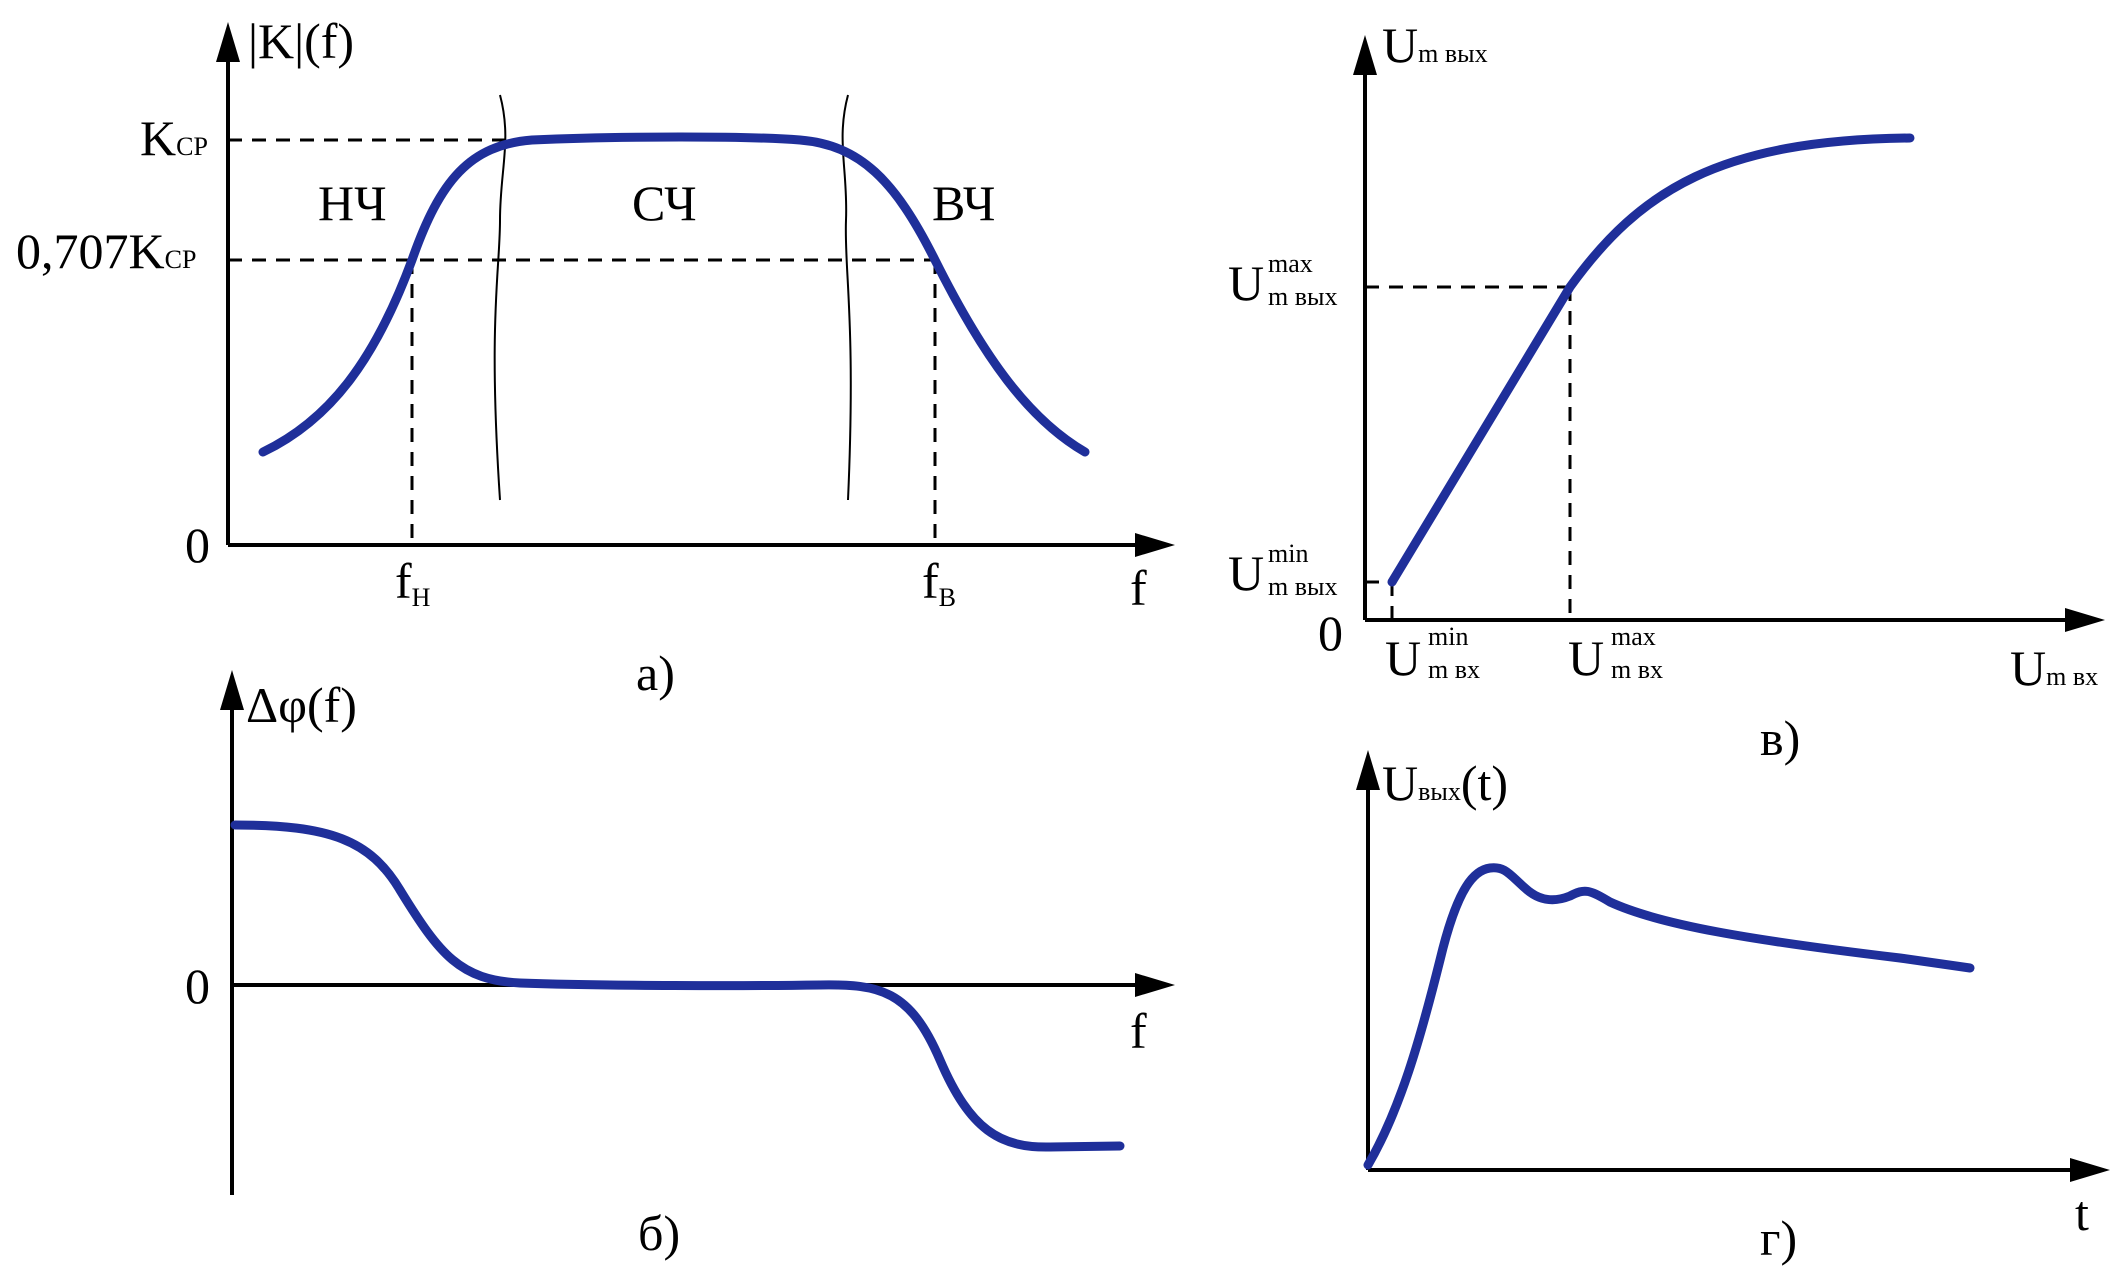  What do you see at coordinates (174, 138) in the screenshot?
I see `k-cp-label: KCP` at bounding box center [174, 138].